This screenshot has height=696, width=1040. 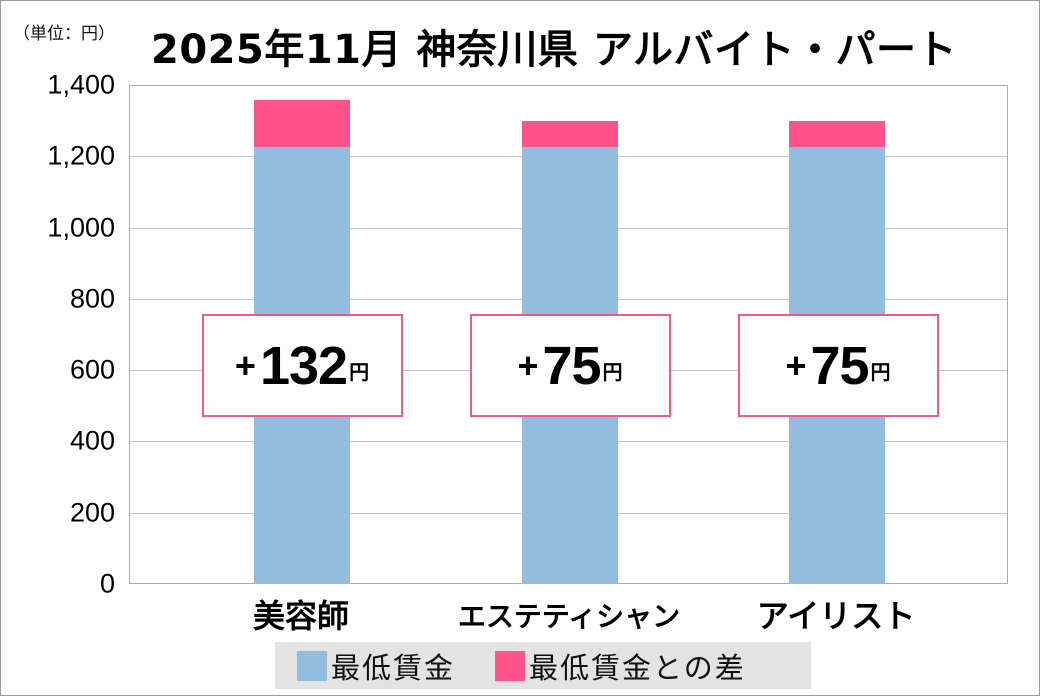 I want to click on chart-title: 2025年11月 神奈川県 アルバイト・パート, so click(x=554, y=50).